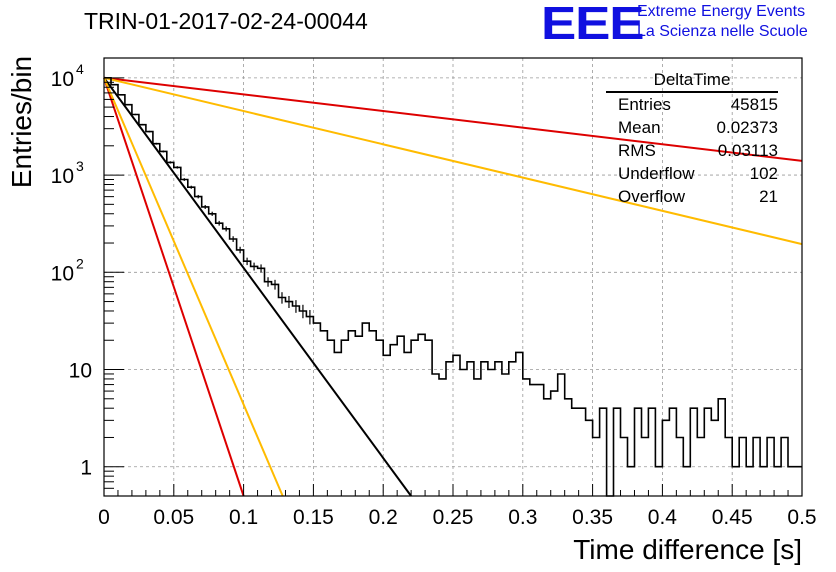 Image resolution: width=836 pixels, height=572 pixels. I want to click on stats-row: Overflow 21, so click(692, 196).